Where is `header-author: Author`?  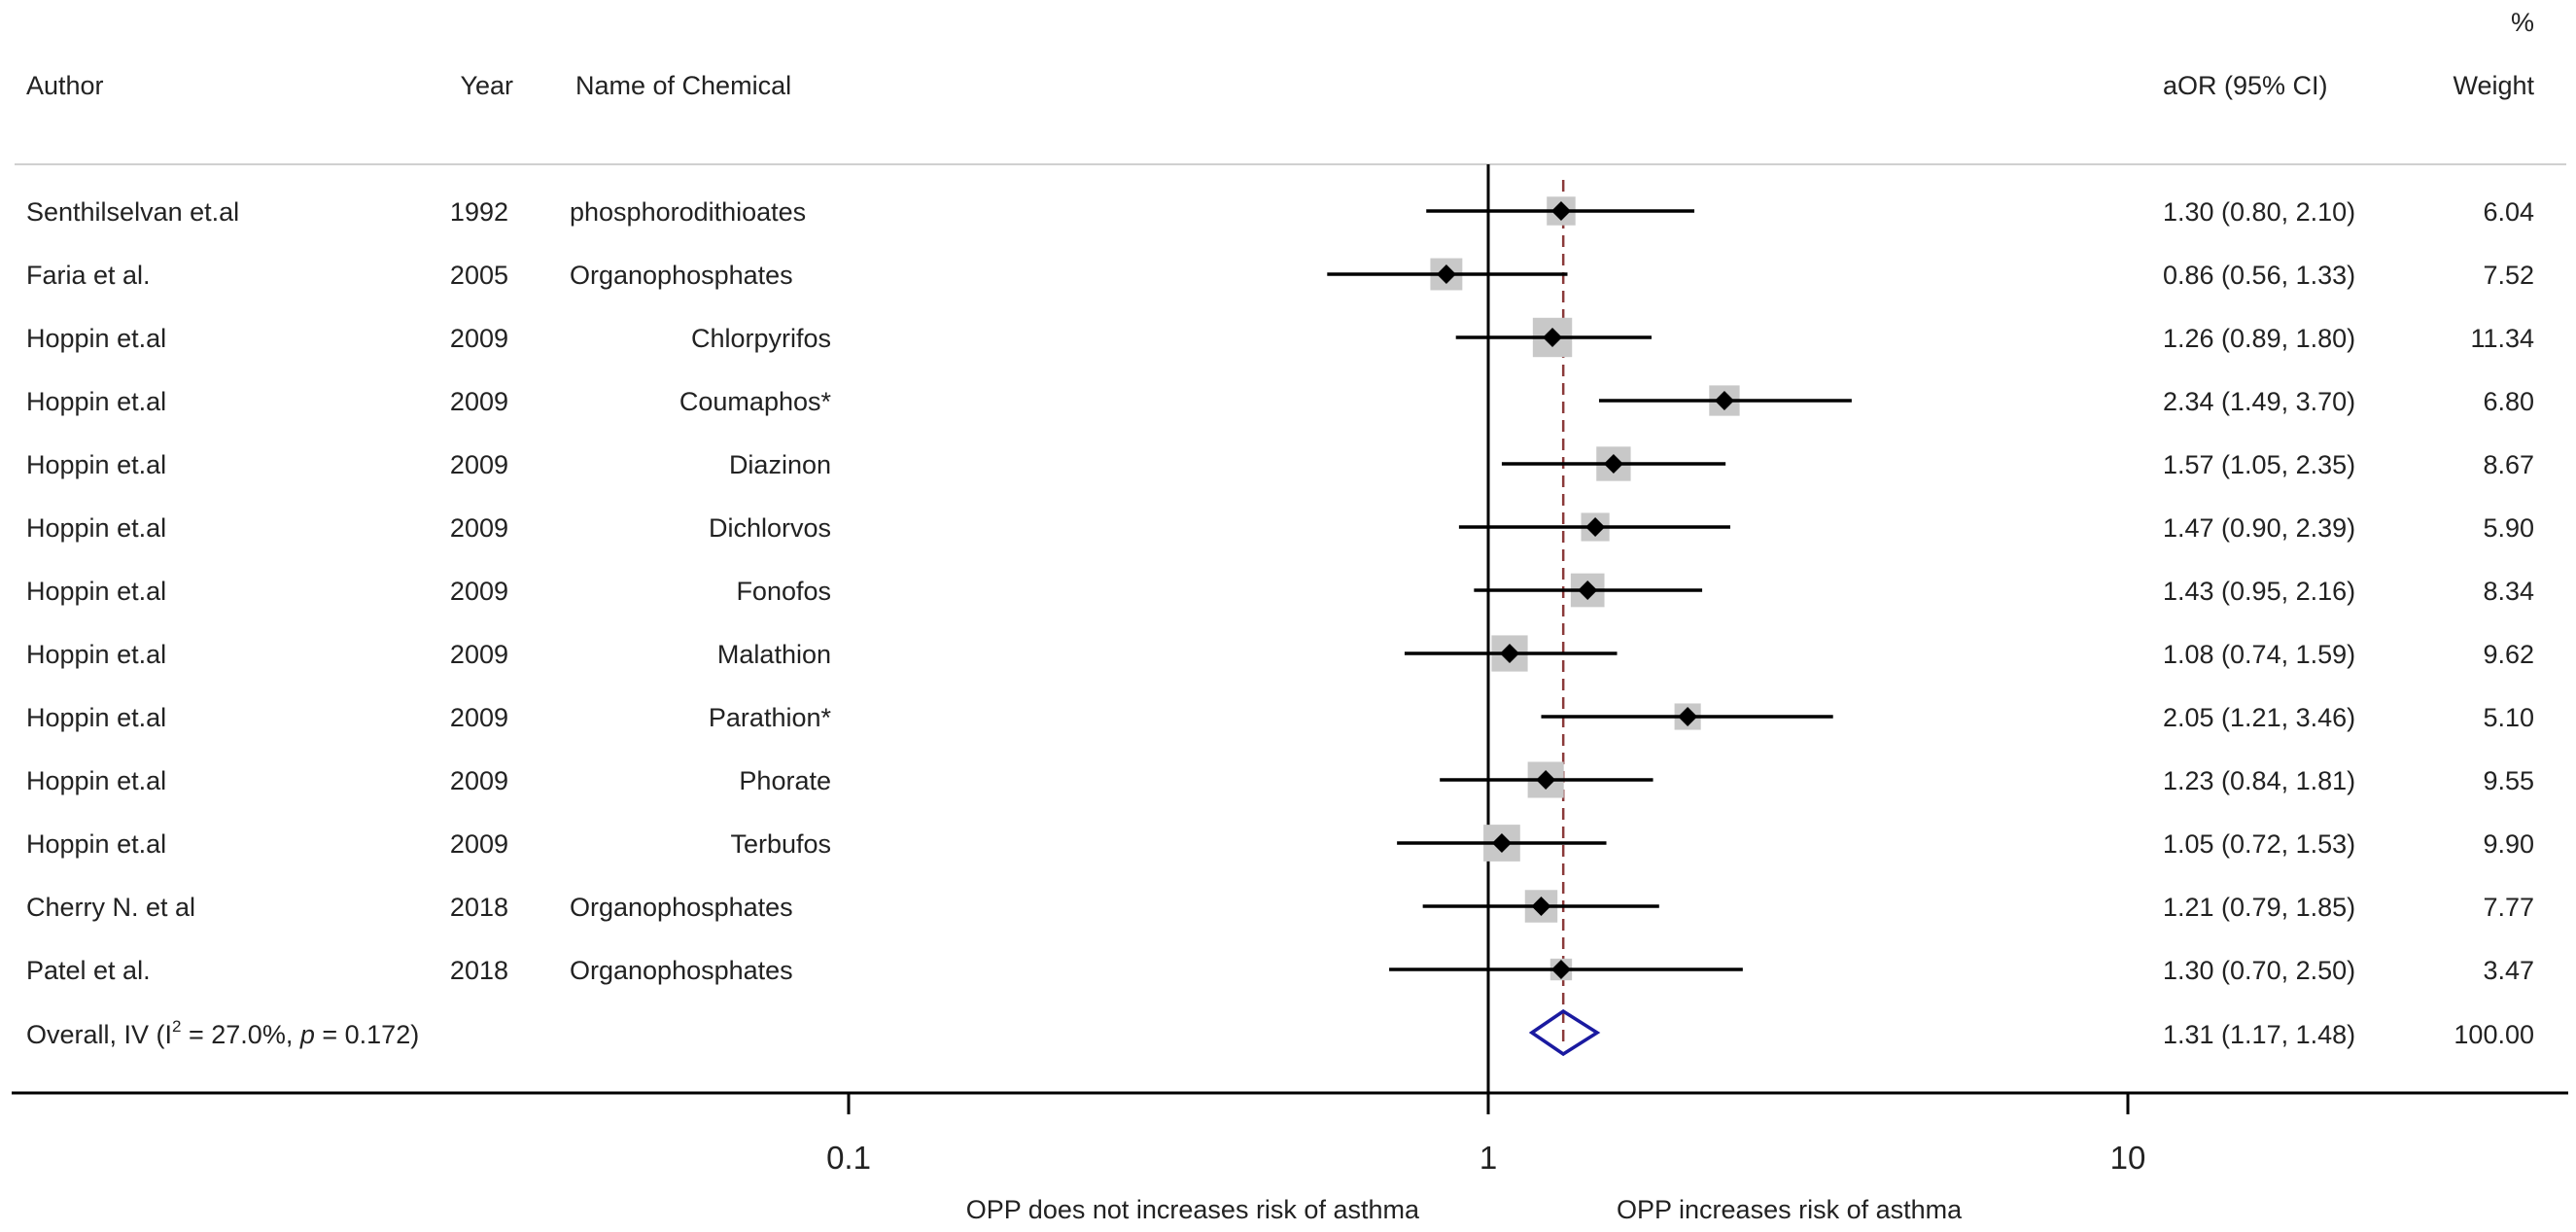 header-author: Author is located at coordinates (65, 85).